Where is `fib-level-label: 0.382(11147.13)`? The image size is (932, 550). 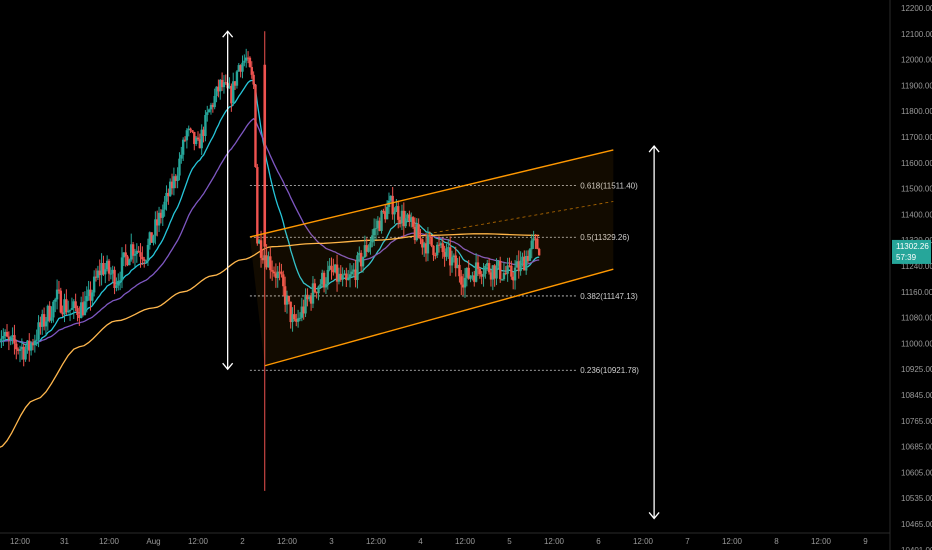 fib-level-label: 0.382(11147.13) is located at coordinates (609, 296).